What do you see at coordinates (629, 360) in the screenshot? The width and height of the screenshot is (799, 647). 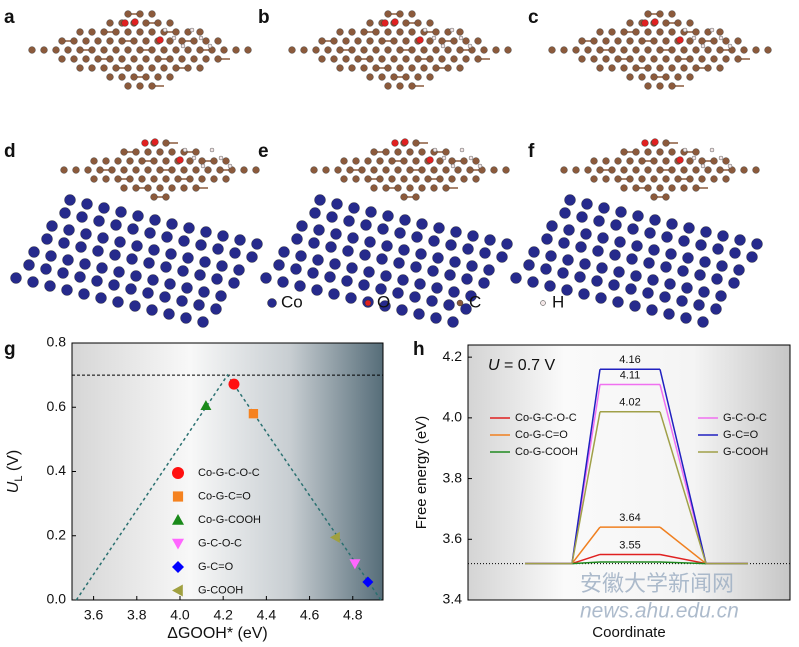 I see `value-label: 4.16` at bounding box center [629, 360].